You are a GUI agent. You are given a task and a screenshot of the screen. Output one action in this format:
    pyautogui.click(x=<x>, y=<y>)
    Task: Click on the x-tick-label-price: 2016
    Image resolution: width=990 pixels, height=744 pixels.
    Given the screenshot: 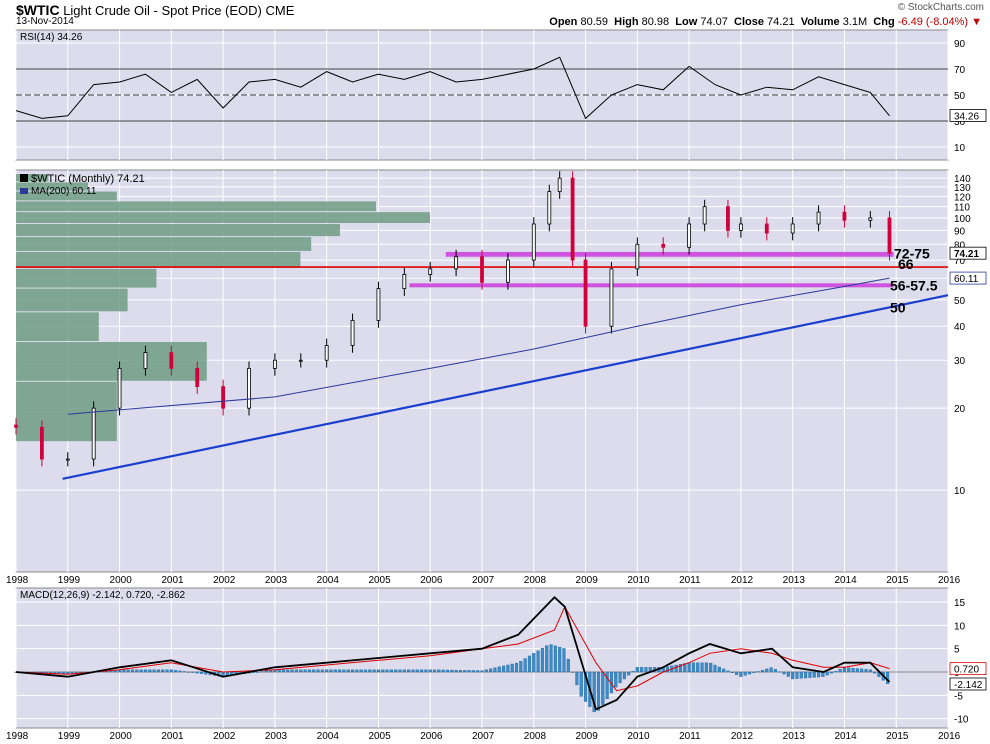 What is the action you would take?
    pyautogui.click(x=949, y=580)
    